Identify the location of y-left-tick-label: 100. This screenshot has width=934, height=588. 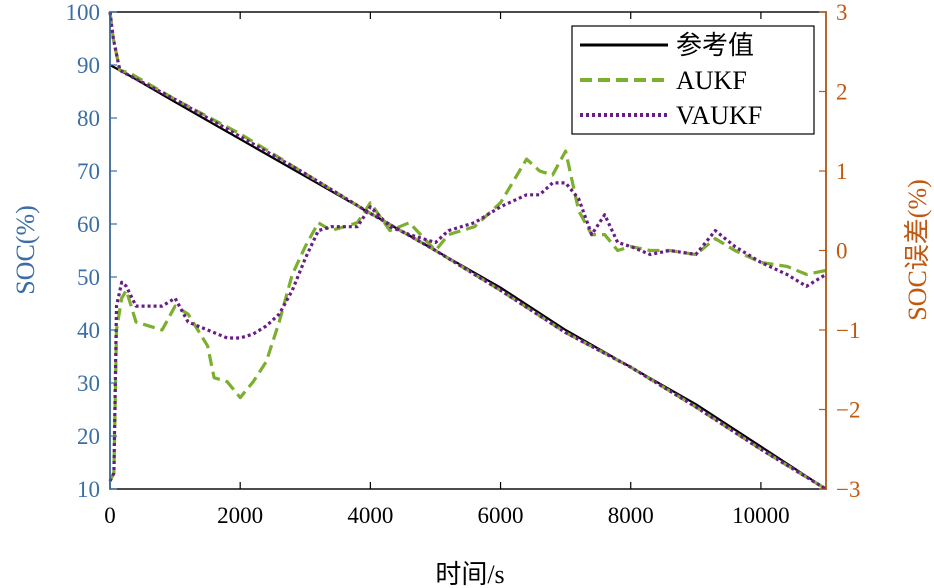
(83, 12).